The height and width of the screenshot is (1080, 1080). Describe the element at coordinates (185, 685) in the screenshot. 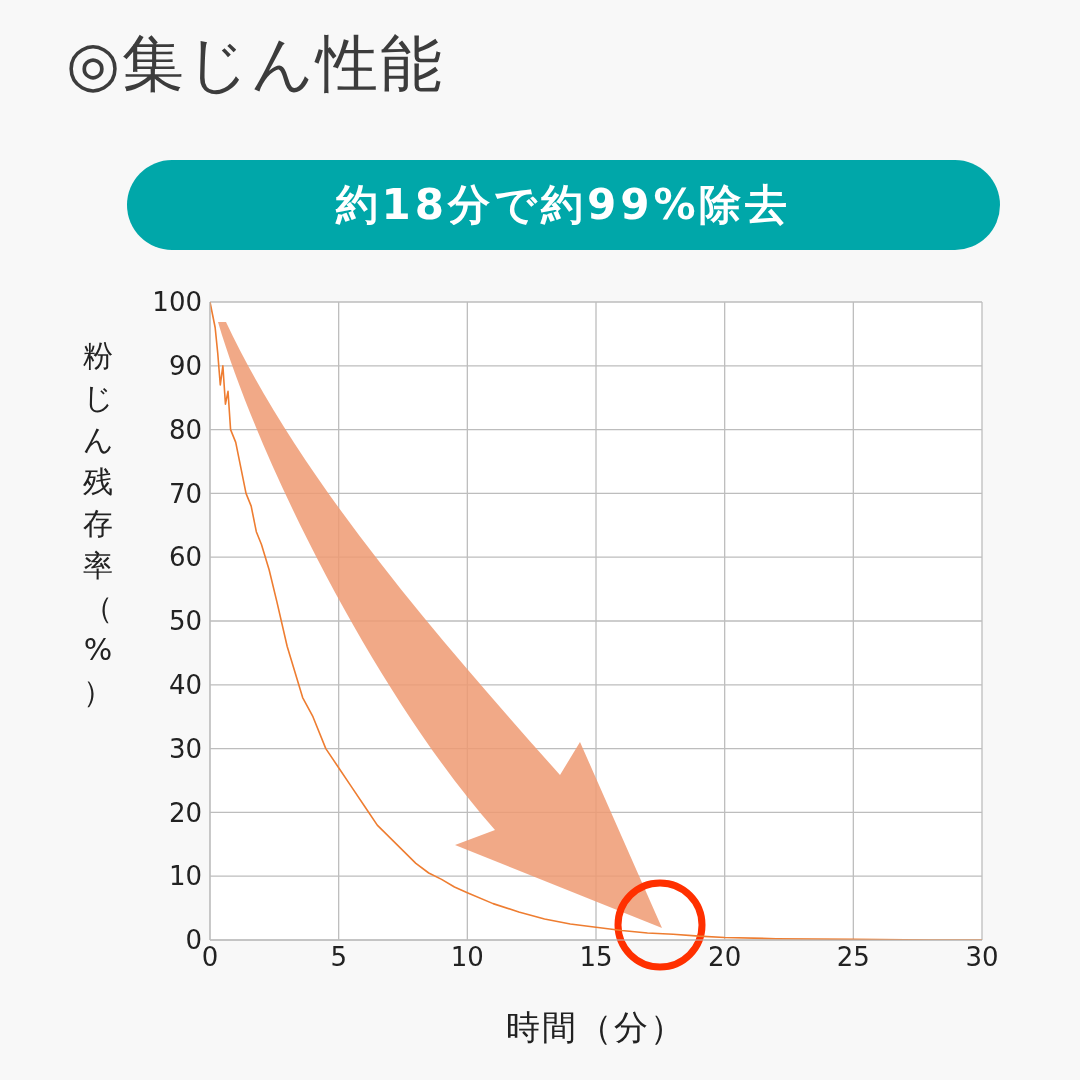

I see `y-tick-label: 40` at that location.